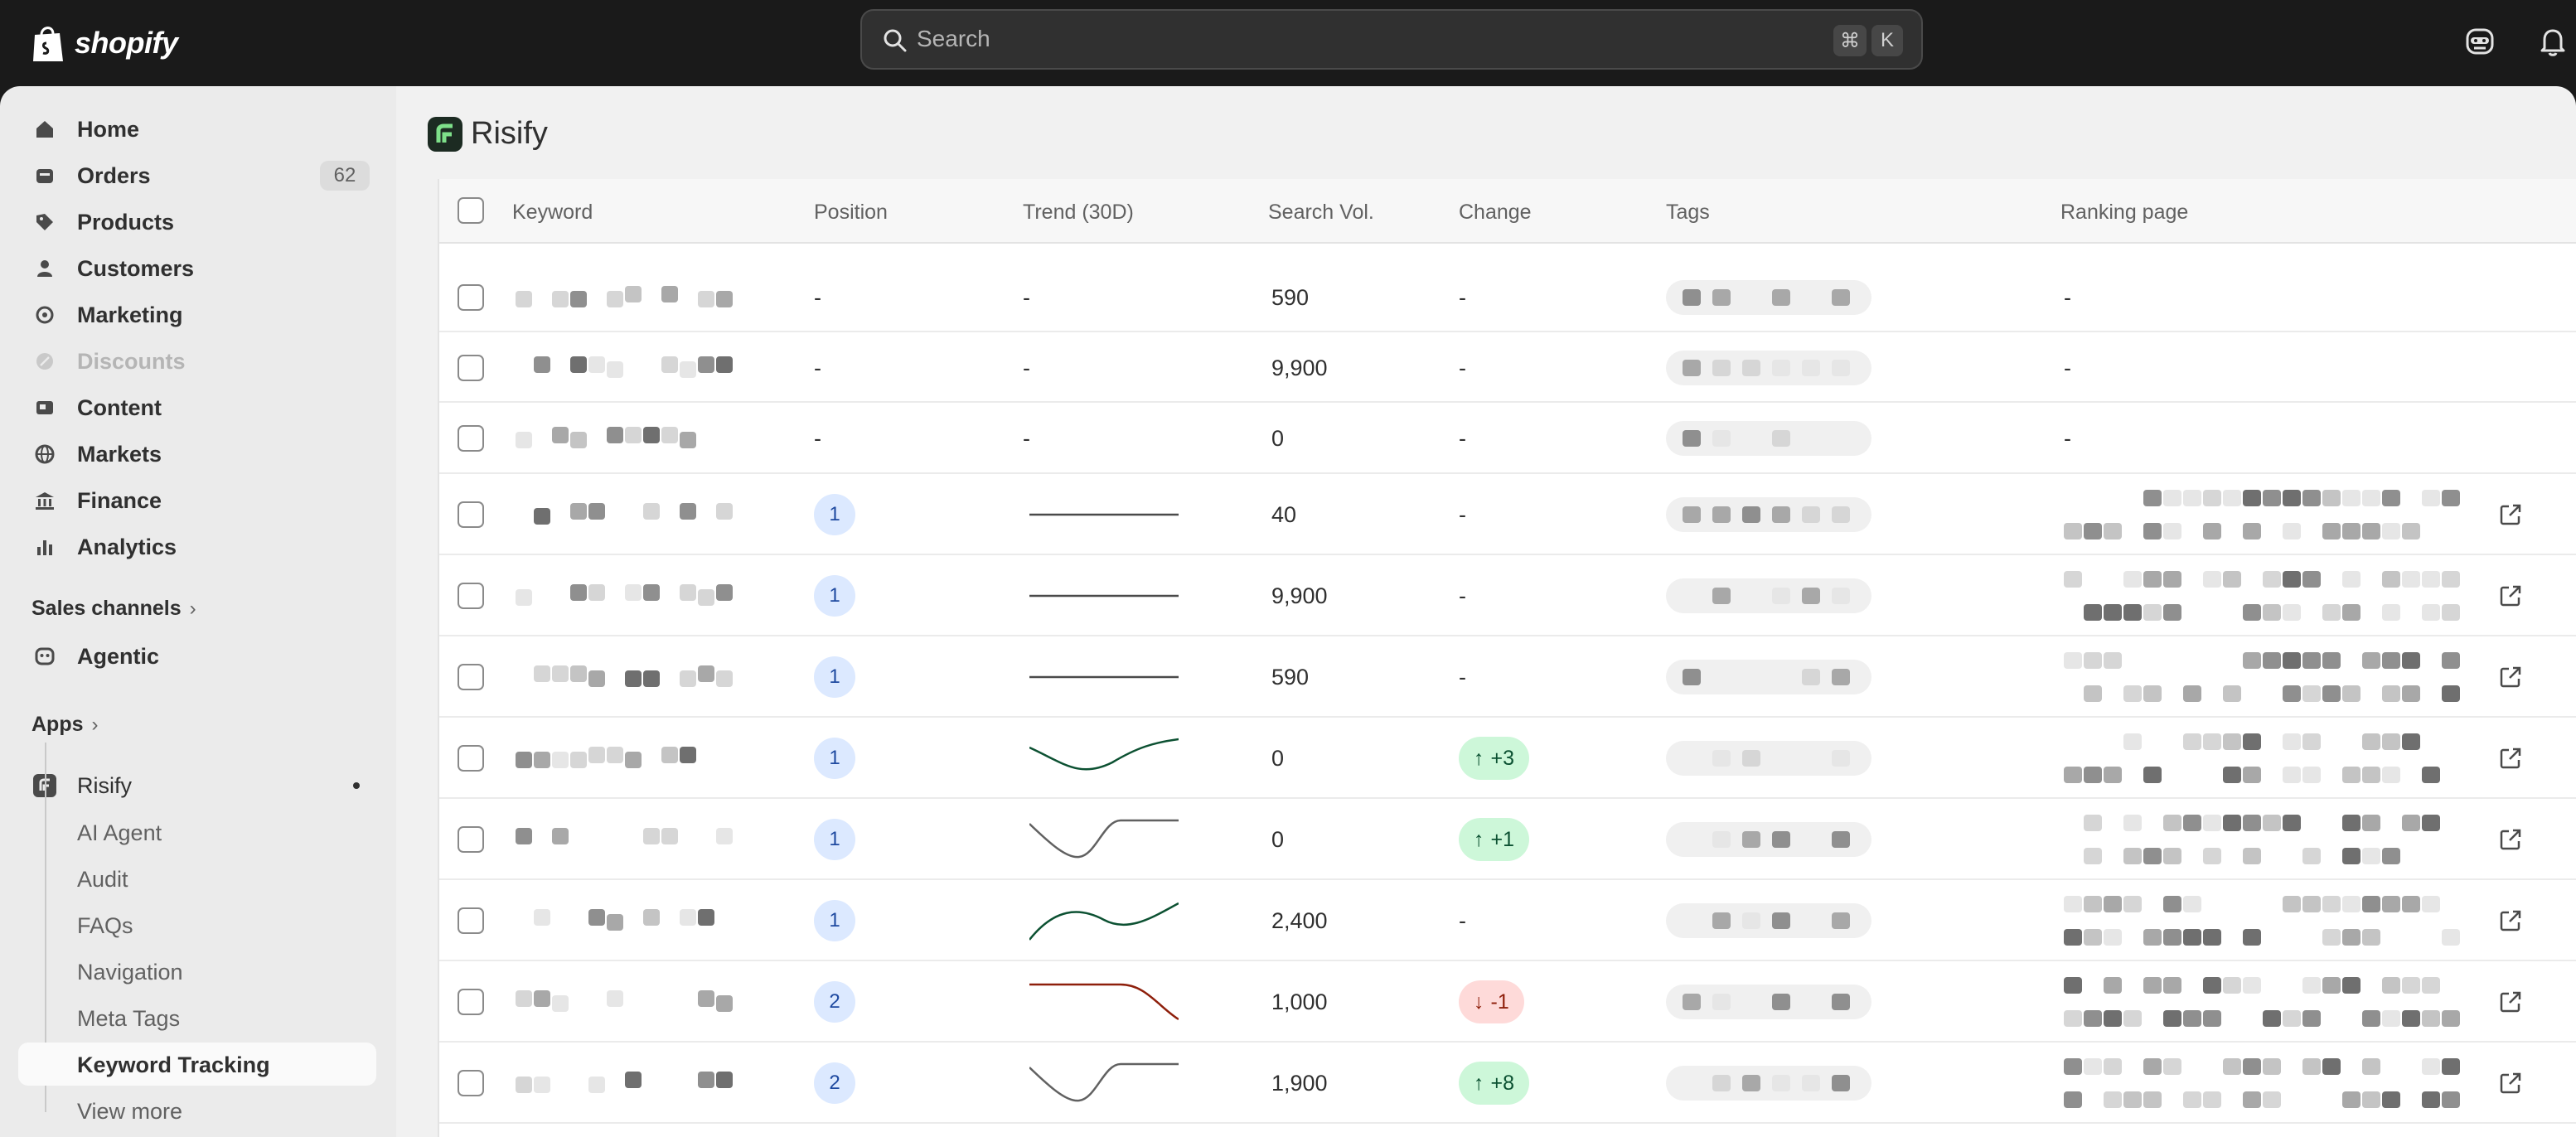 This screenshot has height=1137, width=2576. Describe the element at coordinates (197, 454) in the screenshot. I see `sidebar-item-markets: Markets` at that location.